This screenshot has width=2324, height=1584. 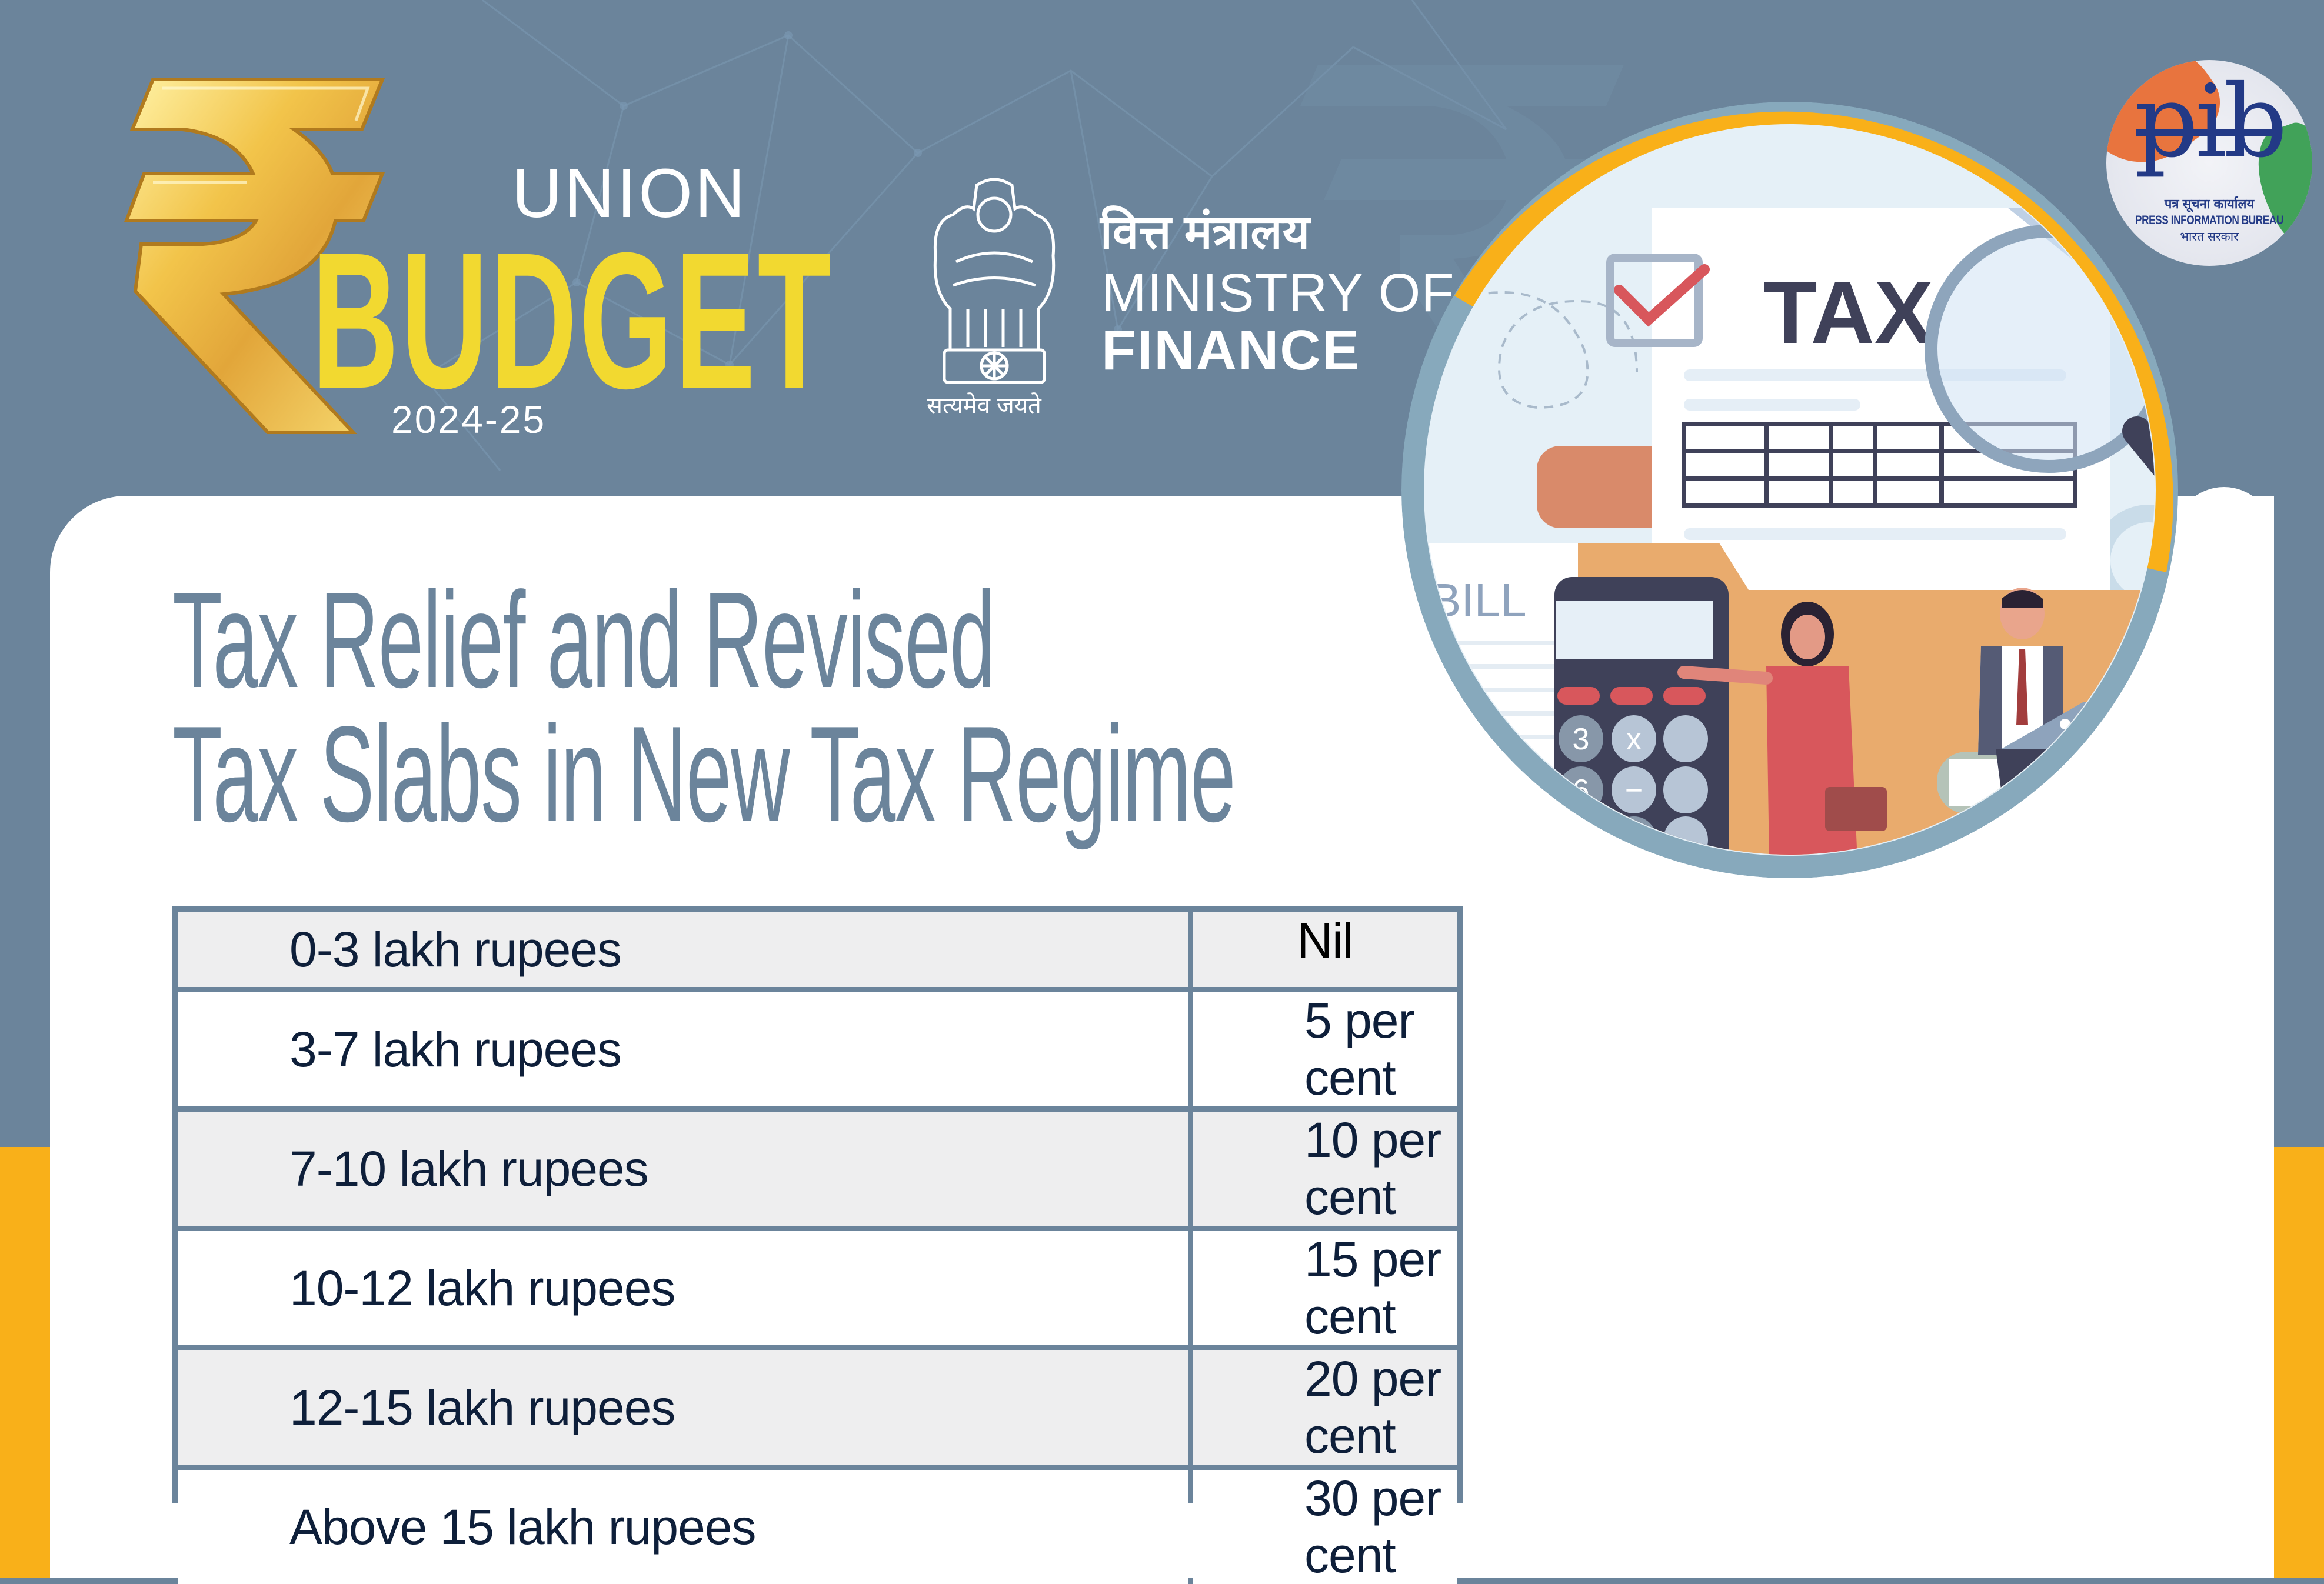 I want to click on union-label: UNION, so click(x=630, y=193).